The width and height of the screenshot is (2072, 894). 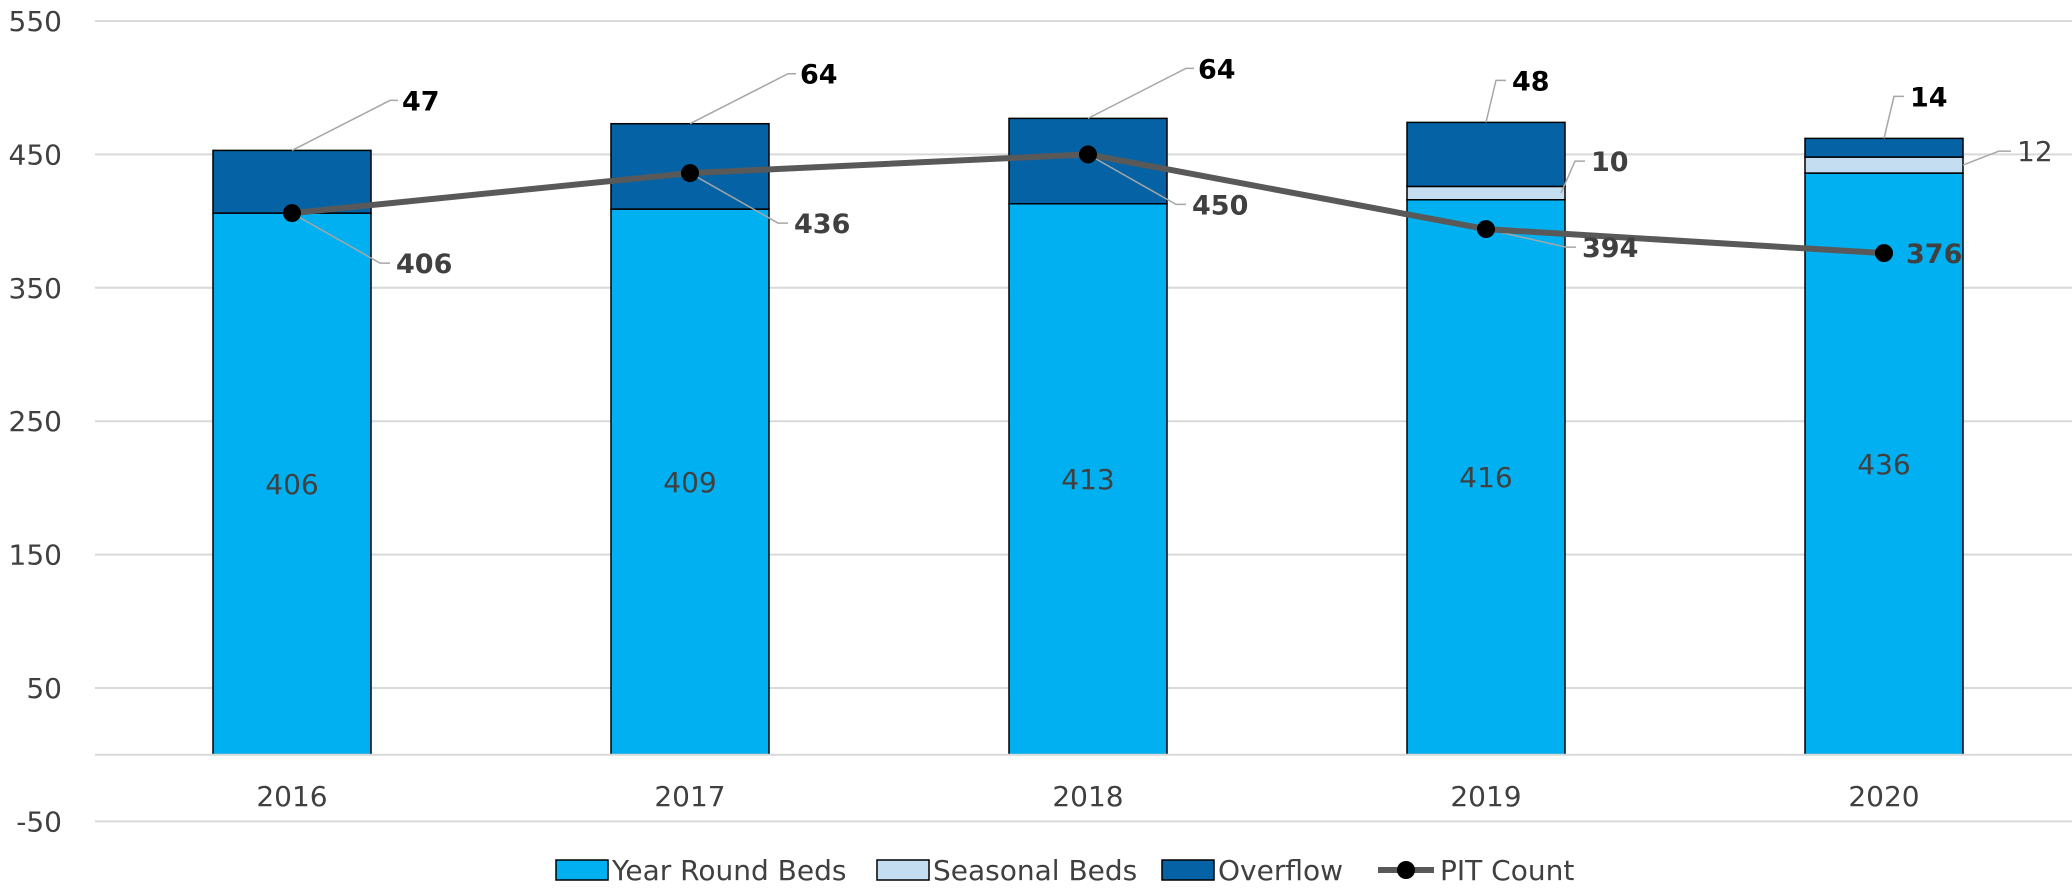 I want to click on data-label-overflow: 48, so click(x=1531, y=81).